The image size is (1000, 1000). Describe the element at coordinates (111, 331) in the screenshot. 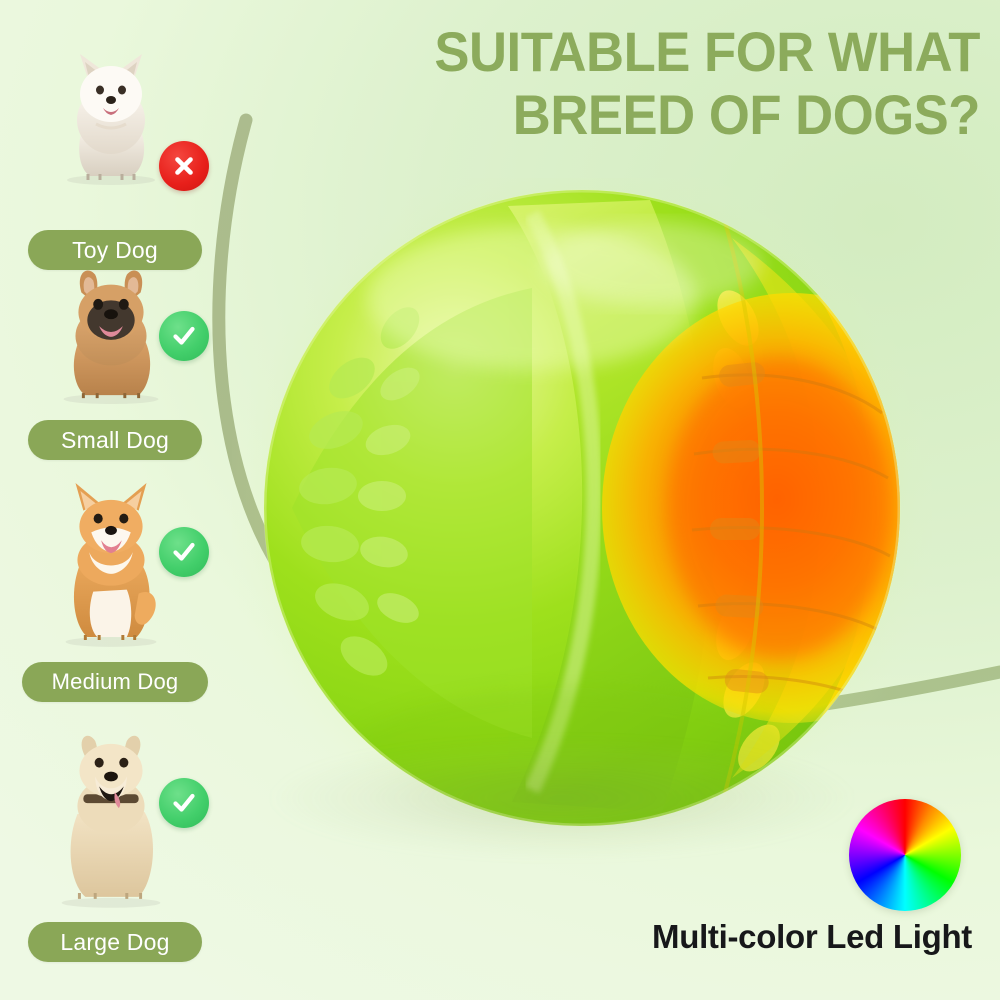

I see `dog-photo-small-dog` at that location.